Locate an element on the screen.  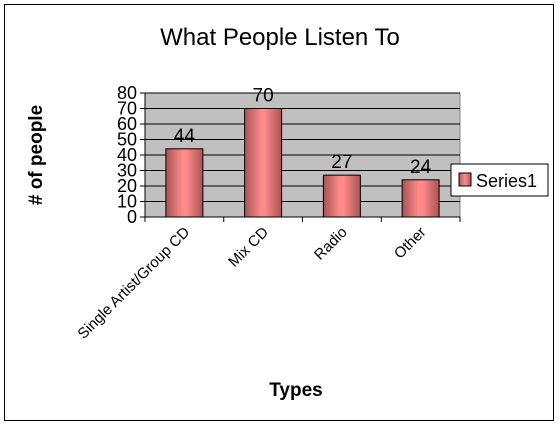
y-tick-label: 50 is located at coordinates (127, 140).